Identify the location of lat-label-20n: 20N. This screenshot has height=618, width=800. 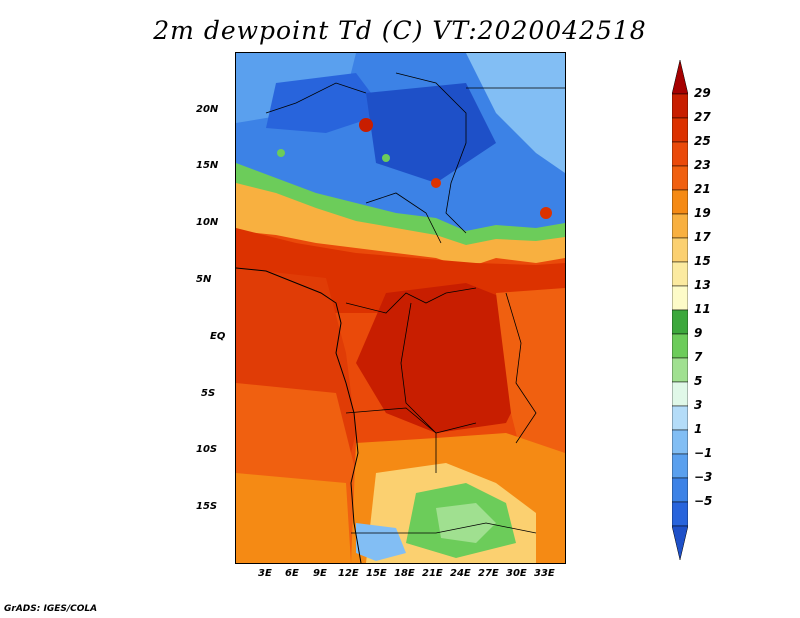
(207, 109).